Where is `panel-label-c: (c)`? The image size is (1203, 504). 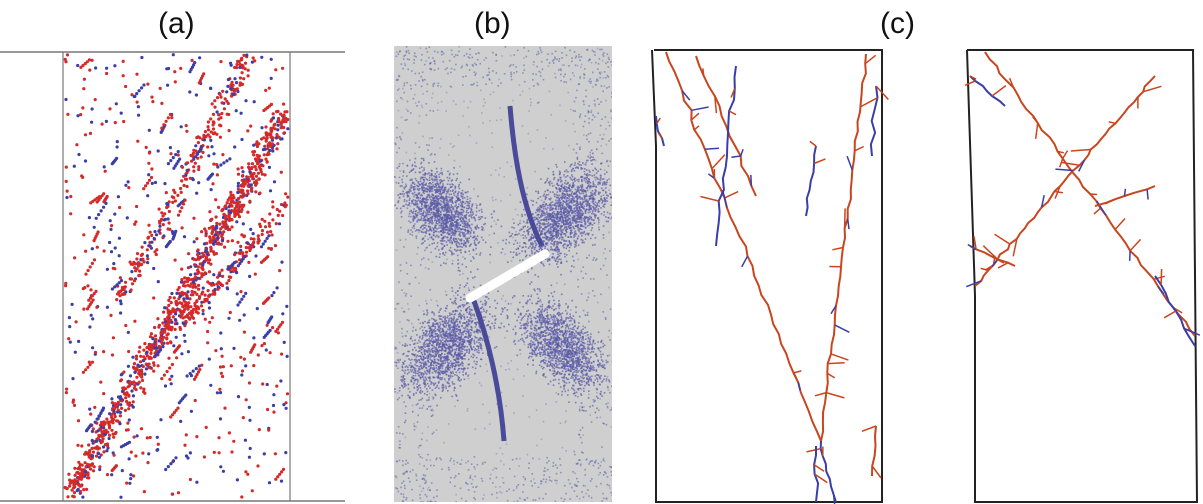
panel-label-c: (c) is located at coordinates (897, 23).